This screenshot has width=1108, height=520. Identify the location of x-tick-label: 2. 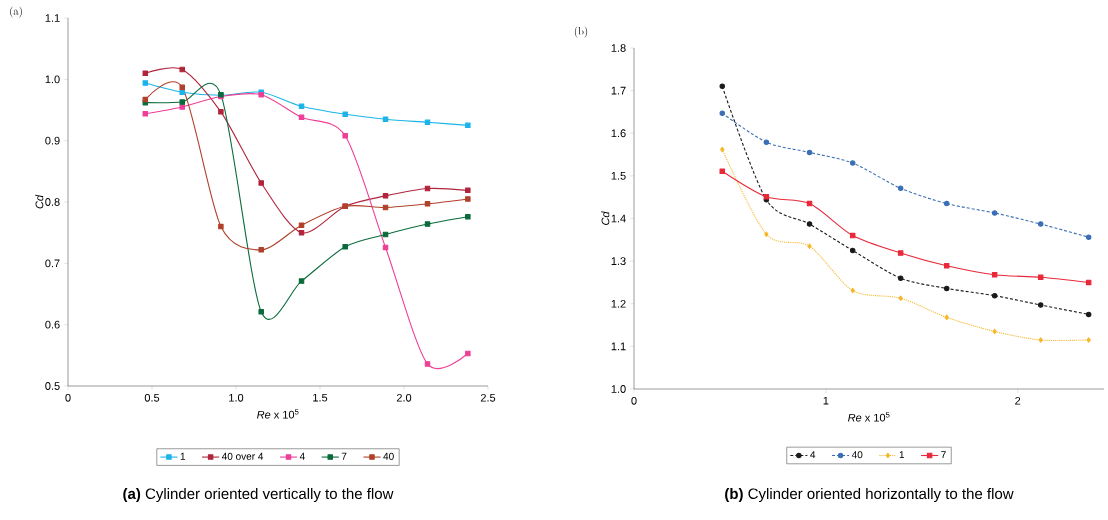
(1018, 400).